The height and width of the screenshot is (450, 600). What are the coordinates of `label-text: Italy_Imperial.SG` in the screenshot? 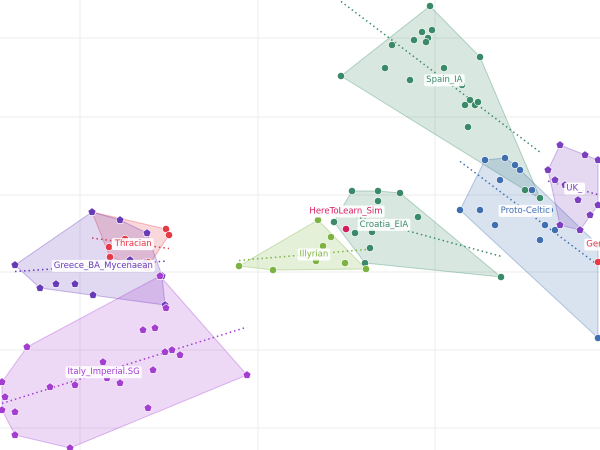 It's located at (104, 372).